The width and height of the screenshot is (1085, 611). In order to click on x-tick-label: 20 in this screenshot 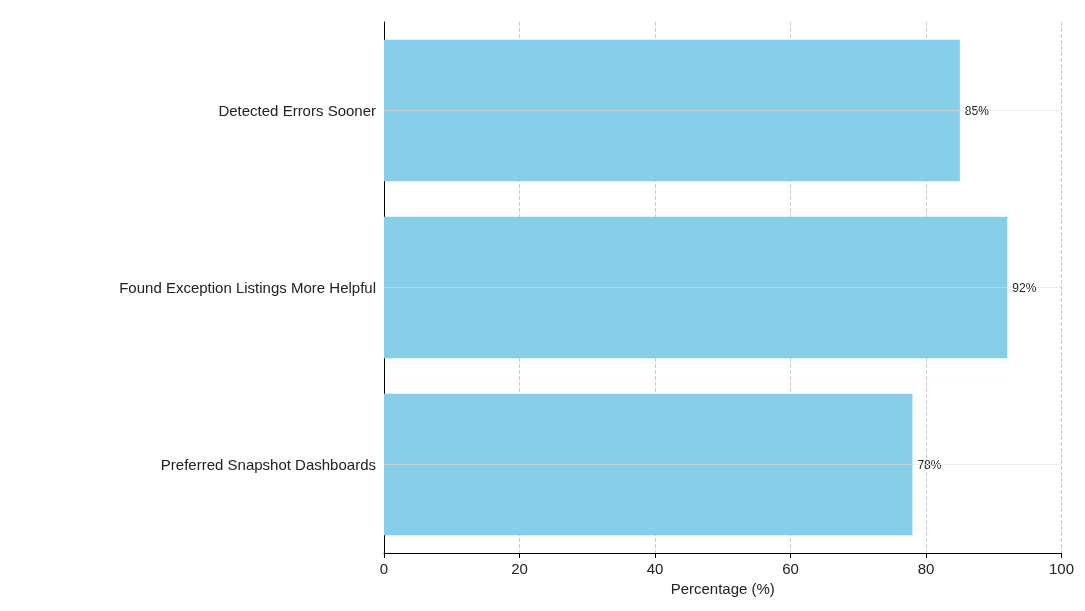, I will do `click(519, 568)`.